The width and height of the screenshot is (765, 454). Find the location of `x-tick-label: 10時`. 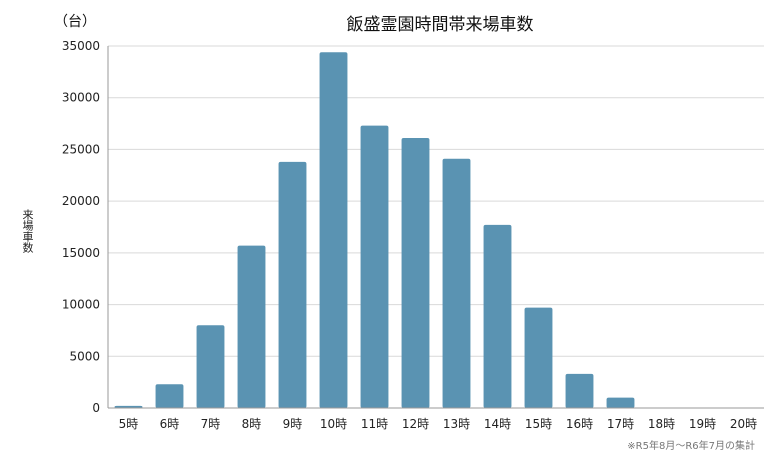

x-tick-label: 10時 is located at coordinates (333, 424).